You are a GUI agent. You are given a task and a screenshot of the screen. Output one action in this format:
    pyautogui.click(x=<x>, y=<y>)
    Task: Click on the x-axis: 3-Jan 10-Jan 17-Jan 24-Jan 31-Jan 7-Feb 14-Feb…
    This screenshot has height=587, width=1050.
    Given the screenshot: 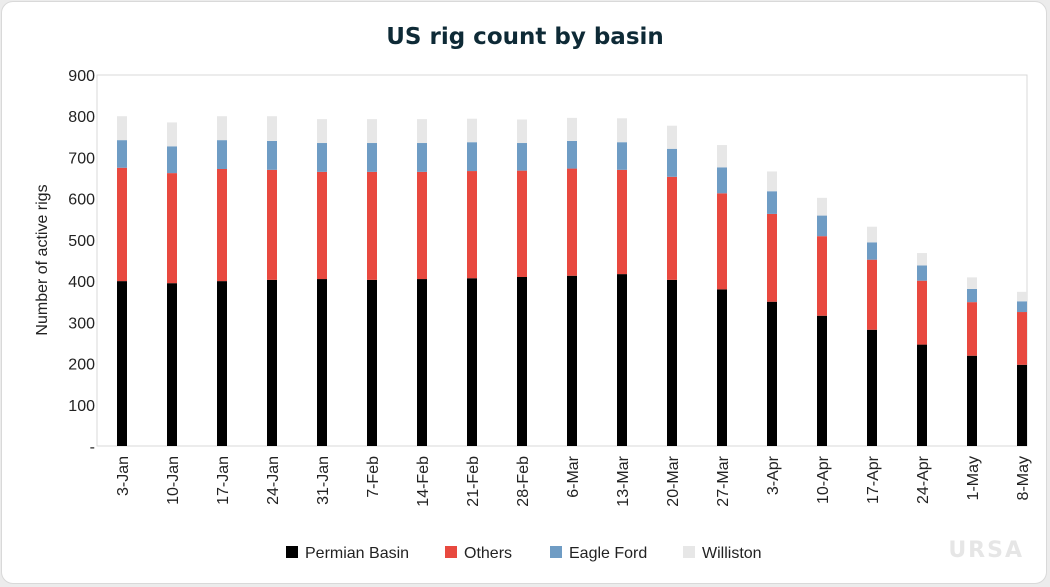 What is the action you would take?
    pyautogui.click(x=573, y=480)
    